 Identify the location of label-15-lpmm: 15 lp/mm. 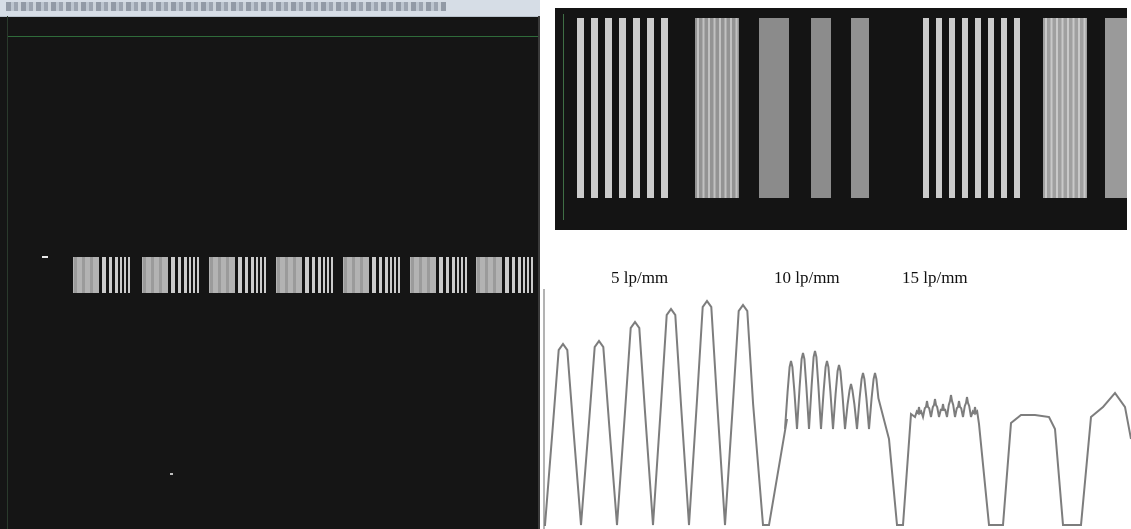
(935, 277).